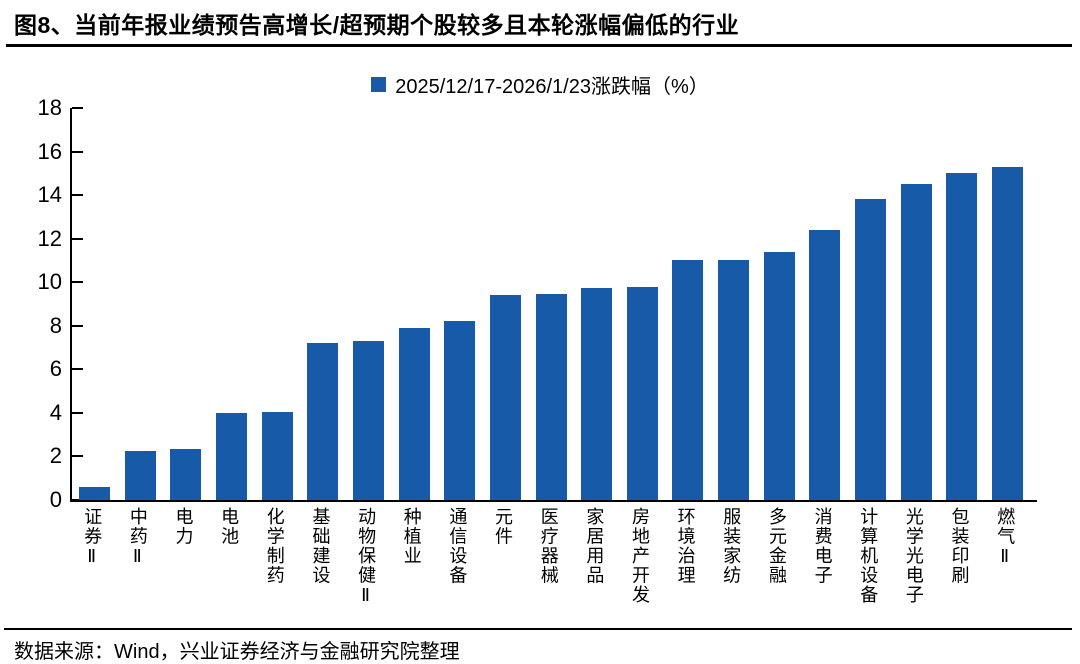  I want to click on x-axis-label-服装家纺: 服装家纺, so click(731, 546).